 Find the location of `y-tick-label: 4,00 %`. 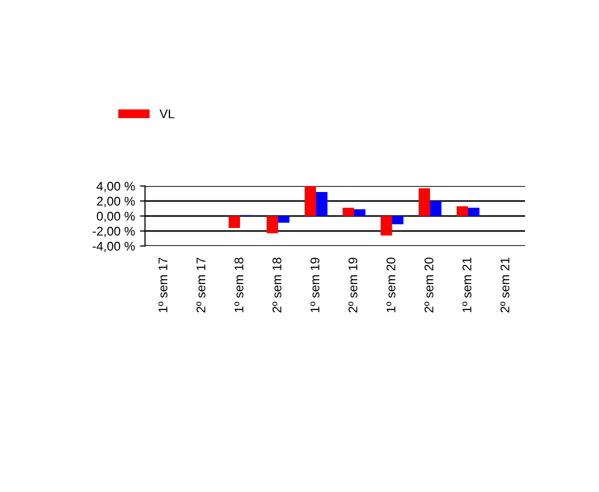

y-tick-label: 4,00 % is located at coordinates (115, 187).